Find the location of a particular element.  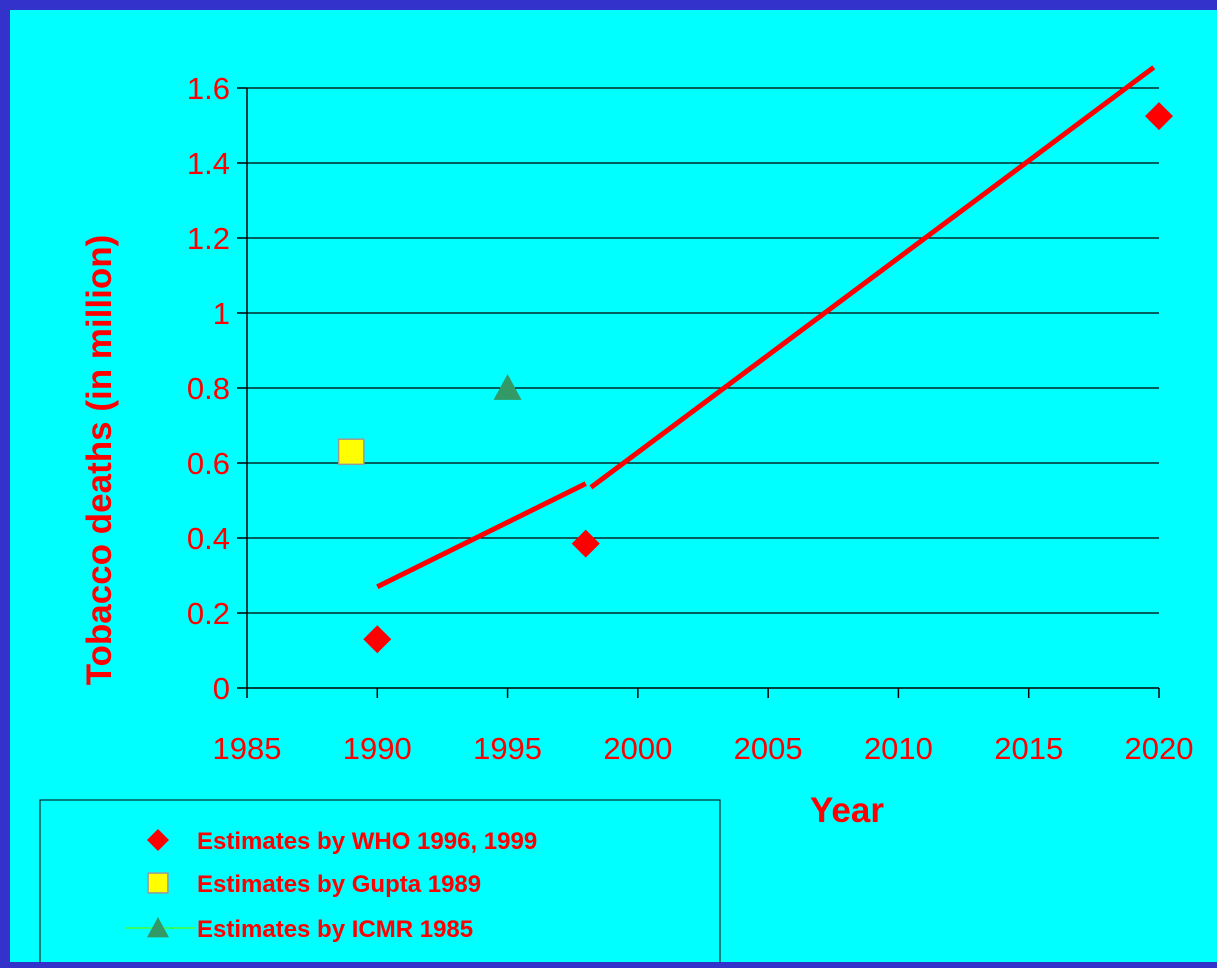

x-tick-label: 2010 is located at coordinates (898, 748).